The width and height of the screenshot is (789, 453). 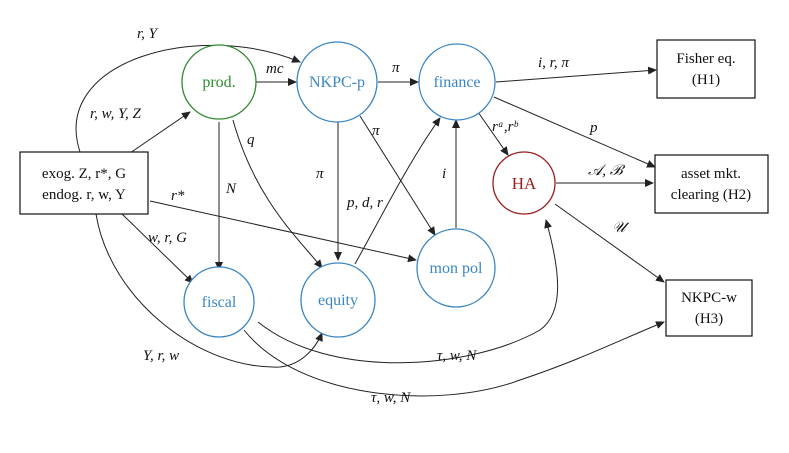 I want to click on edge-exog-nkpcp, so click(x=188, y=98).